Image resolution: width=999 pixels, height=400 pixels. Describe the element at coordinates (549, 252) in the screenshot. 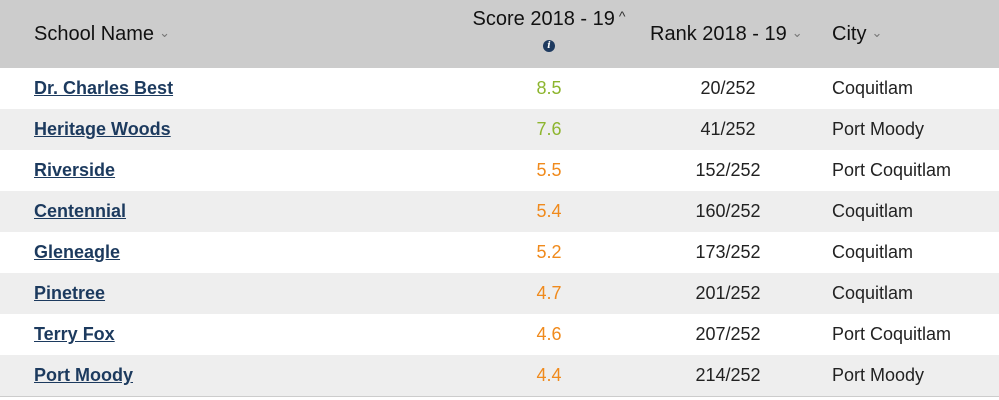

I see `score-value: 5.2` at that location.